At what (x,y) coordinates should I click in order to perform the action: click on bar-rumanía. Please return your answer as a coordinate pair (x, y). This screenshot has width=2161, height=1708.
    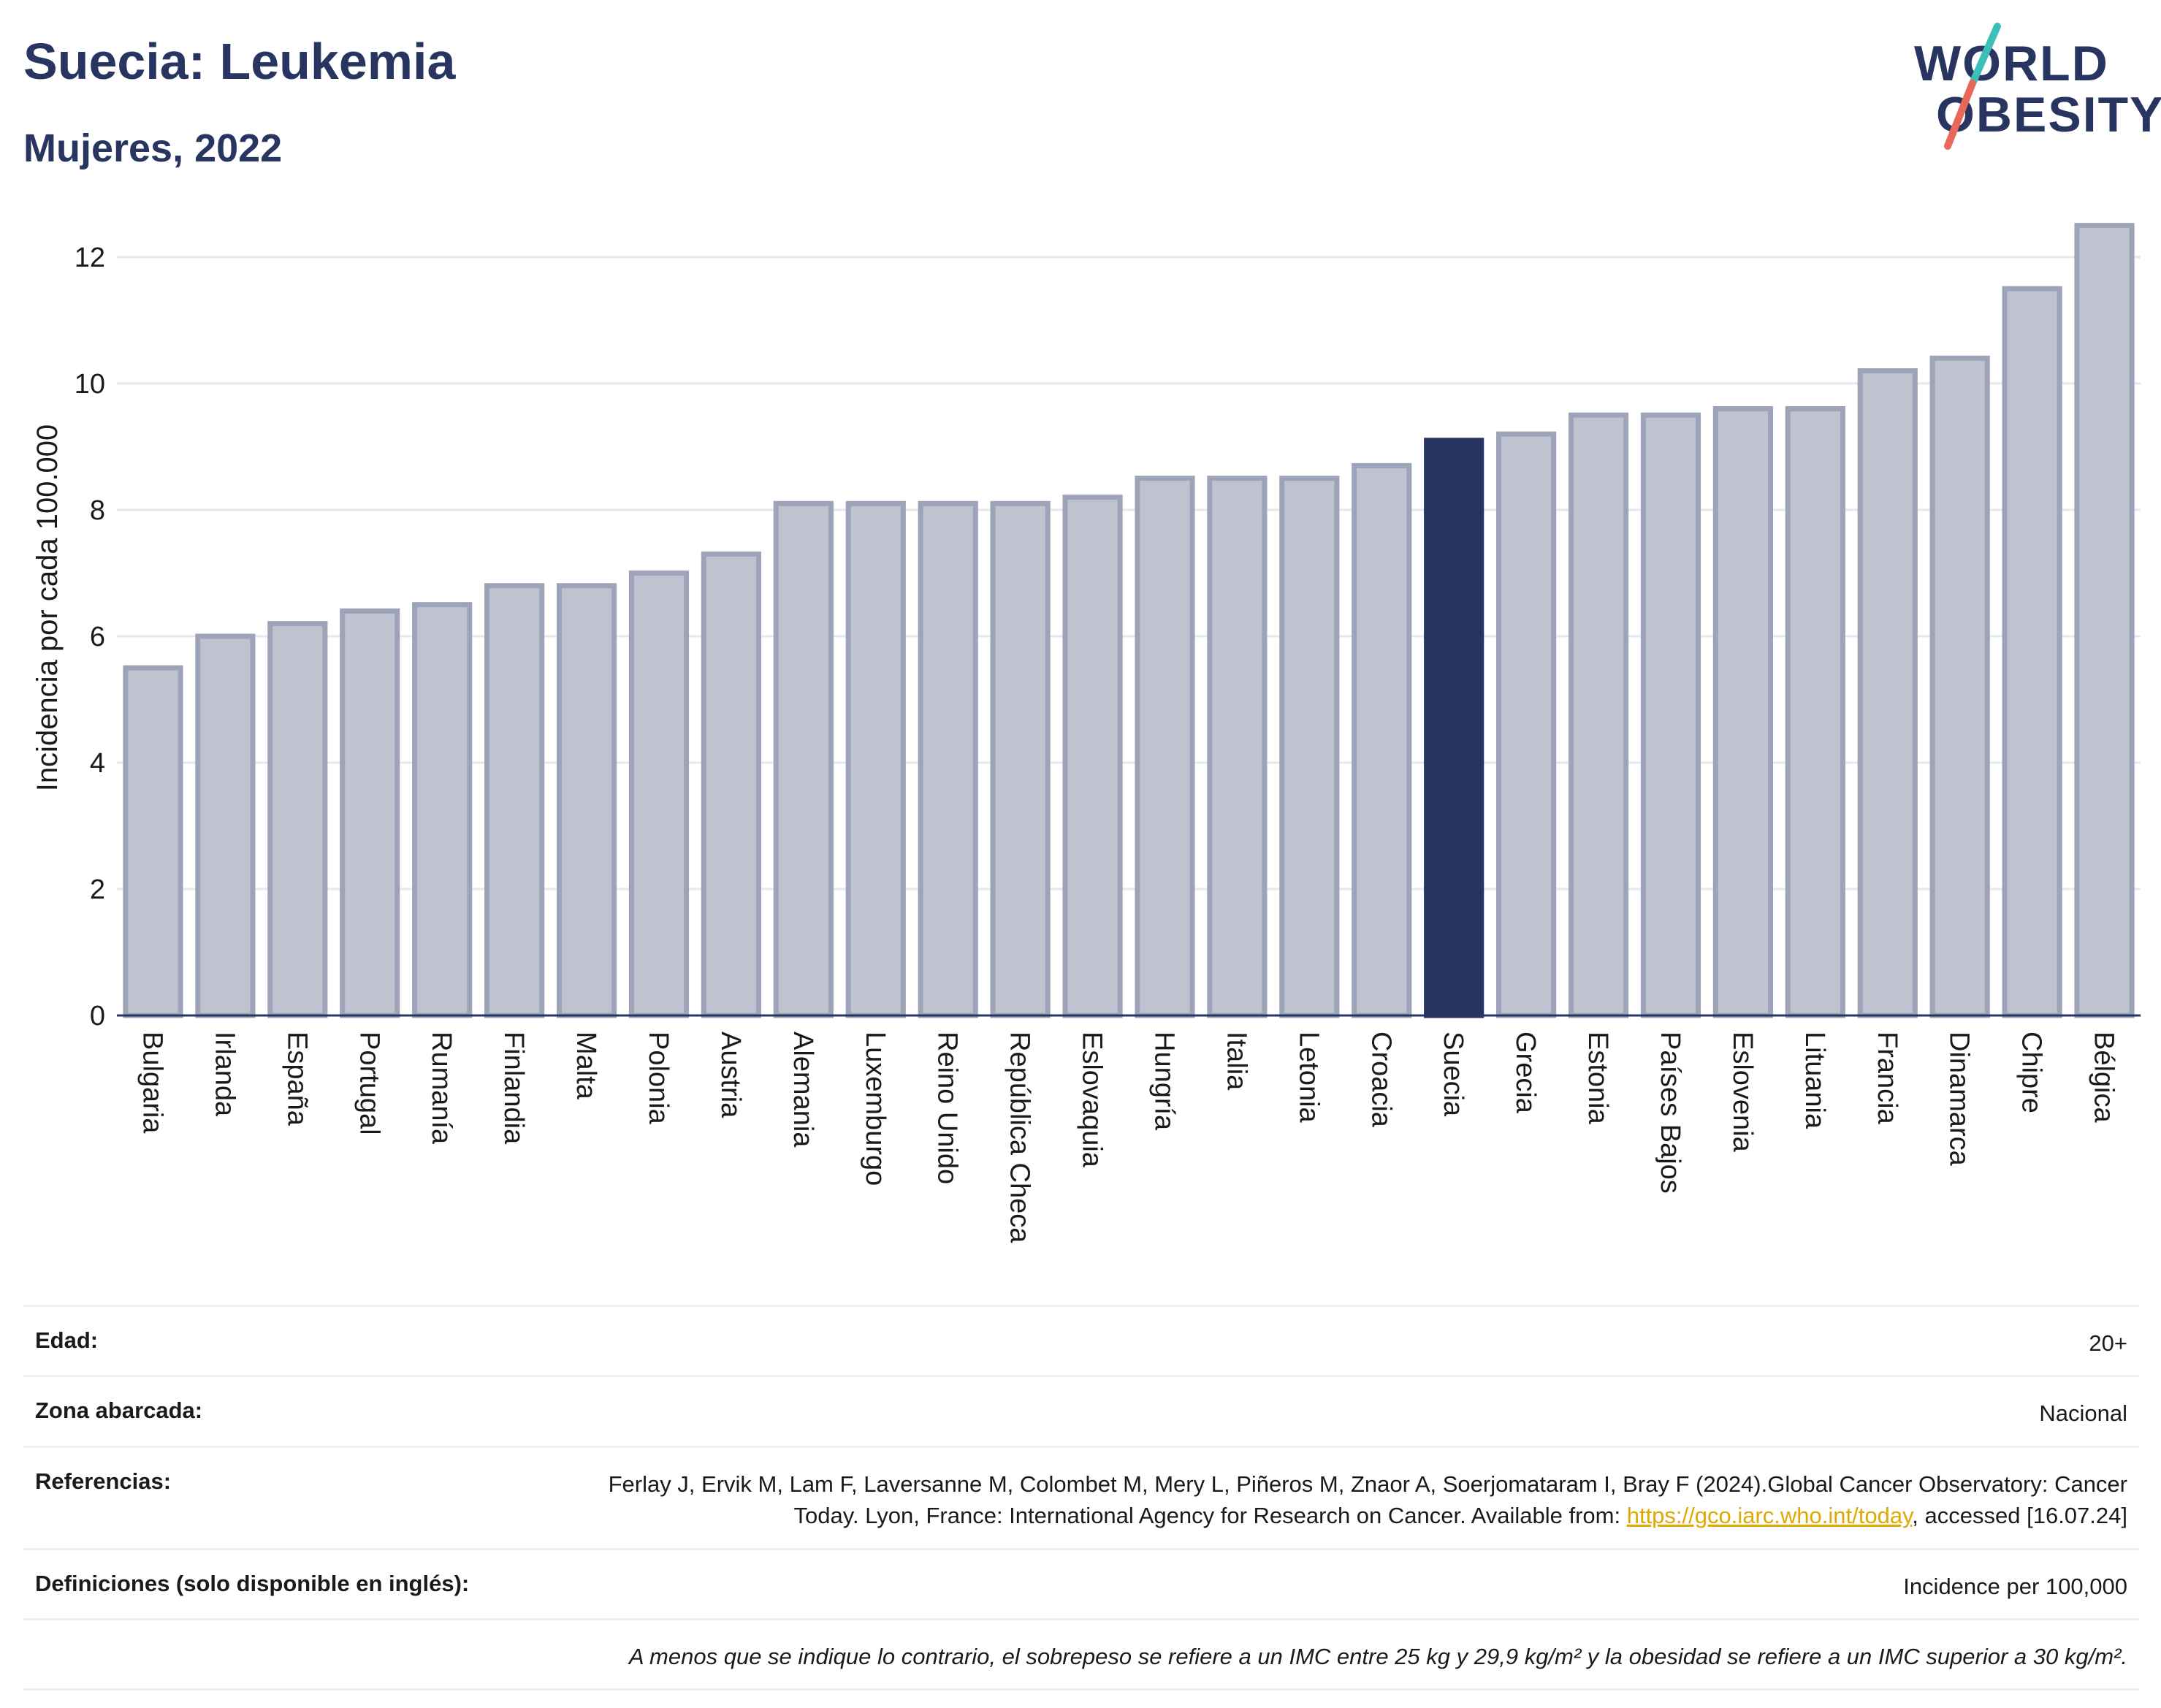
    Looking at the image, I should click on (443, 810).